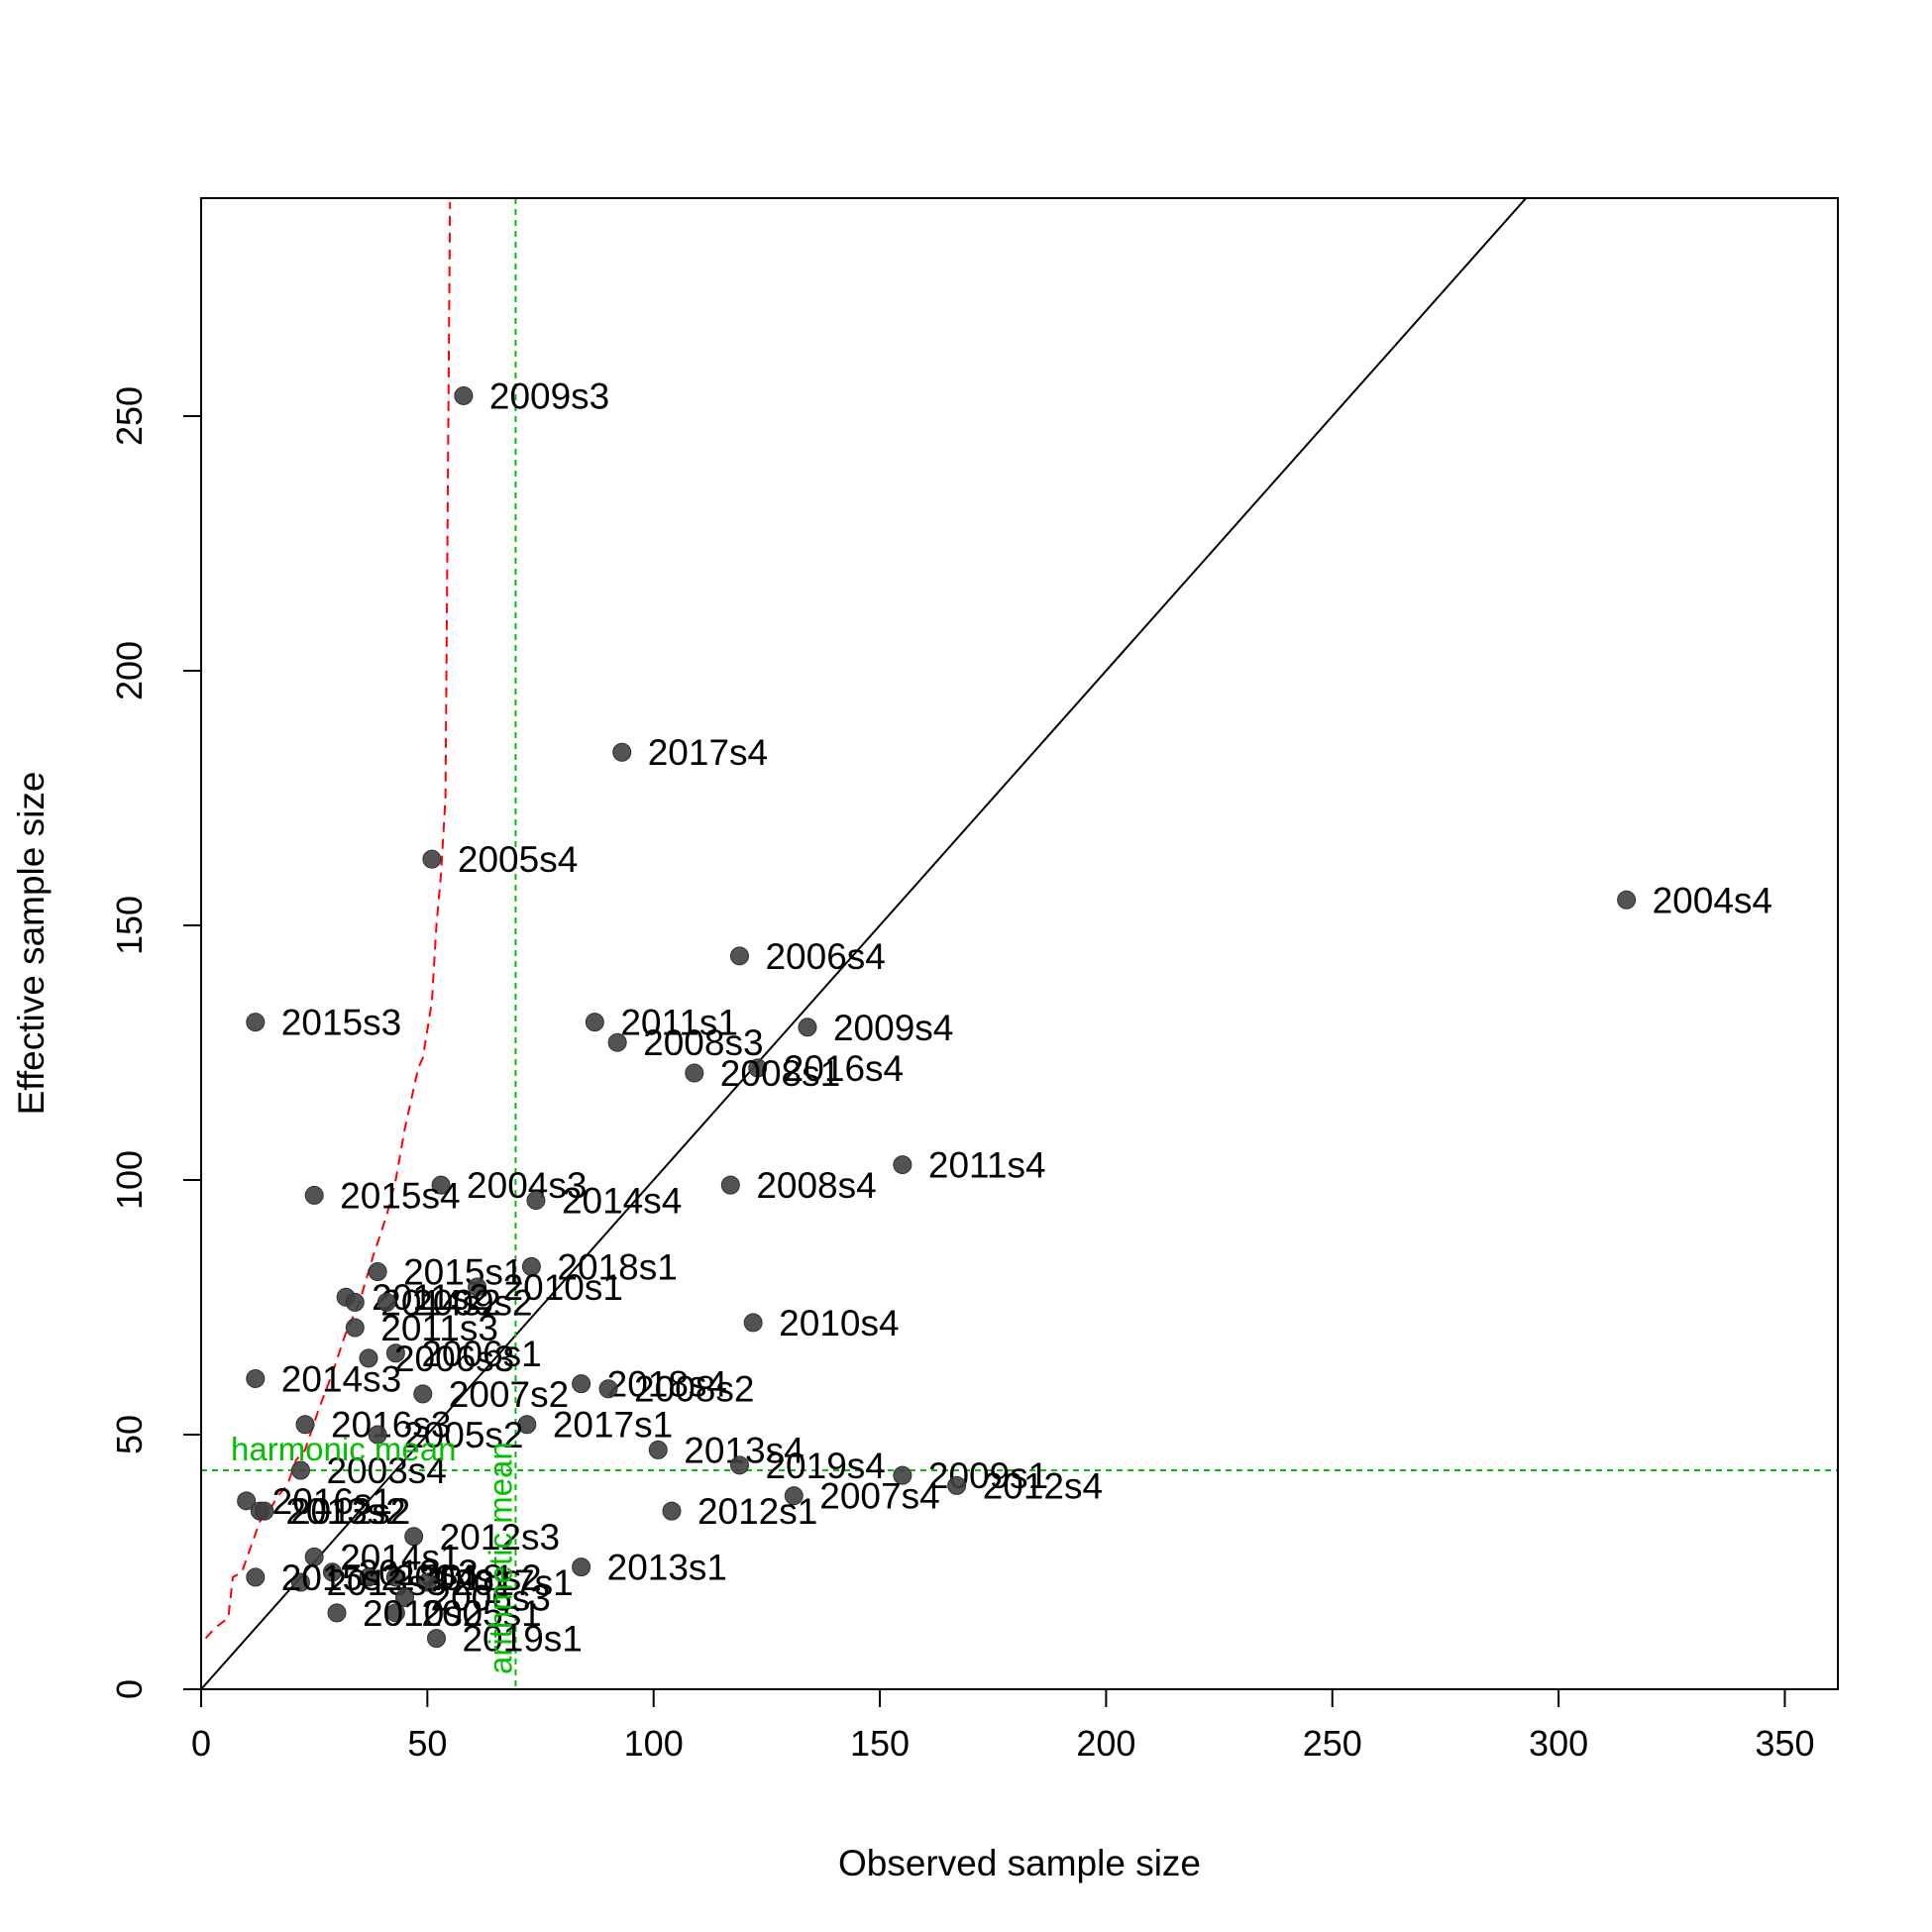  I want to click on point-label: 2011s3, so click(439, 1328).